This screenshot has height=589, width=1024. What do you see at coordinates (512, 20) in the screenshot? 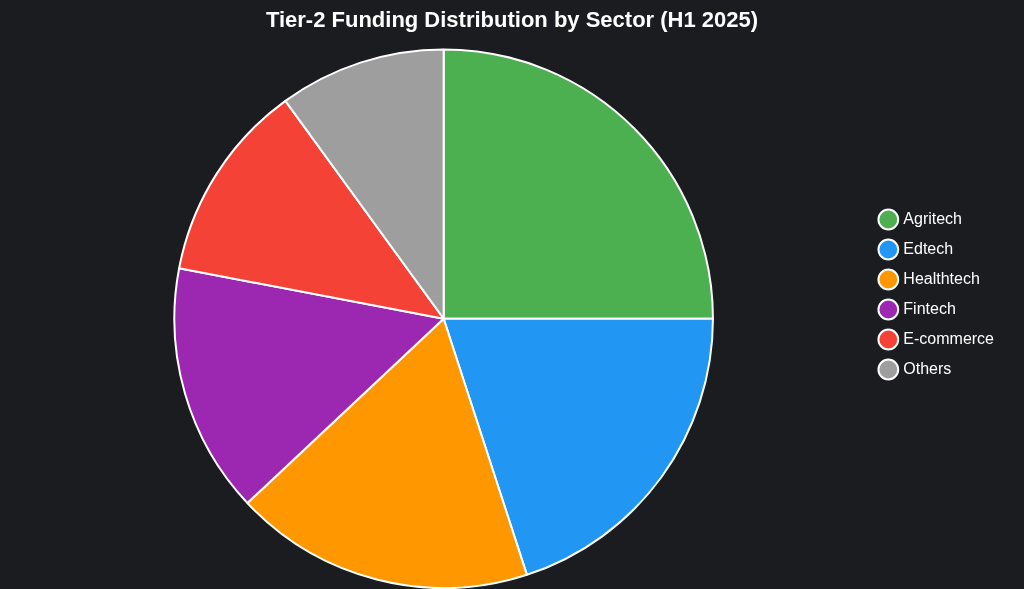
I see `chart-title: Tier-2 Funding Distribution by Sector (H1 2025)` at bounding box center [512, 20].